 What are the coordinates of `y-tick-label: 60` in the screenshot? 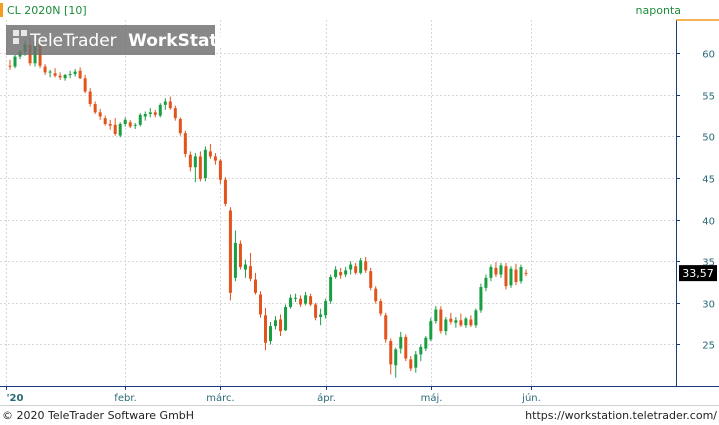 It's located at (708, 55).